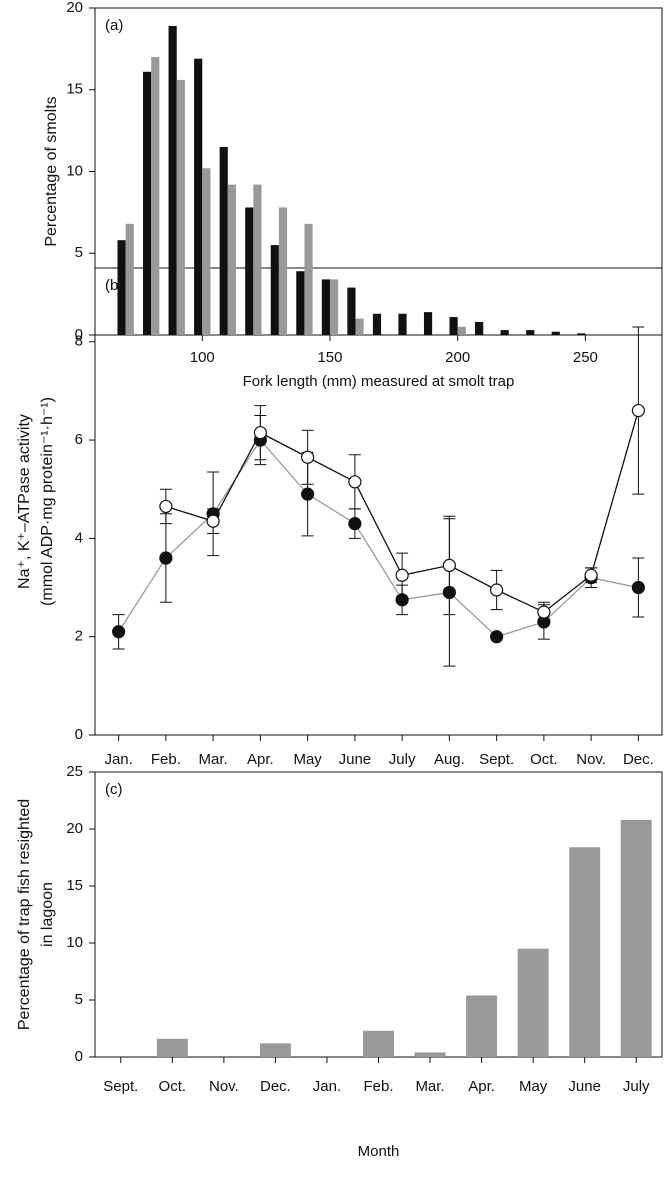 This screenshot has height=1190, width=666. Describe the element at coordinates (47, 914) in the screenshot. I see `y-axis-label: in lagoon` at that location.